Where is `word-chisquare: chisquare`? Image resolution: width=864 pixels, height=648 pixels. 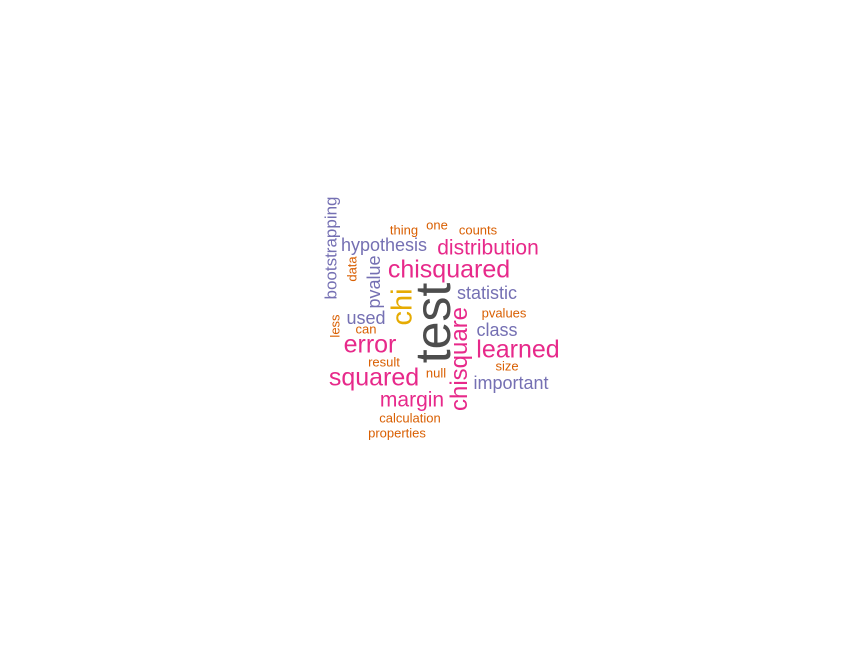
word-chisquare: chisquare is located at coordinates (459, 359).